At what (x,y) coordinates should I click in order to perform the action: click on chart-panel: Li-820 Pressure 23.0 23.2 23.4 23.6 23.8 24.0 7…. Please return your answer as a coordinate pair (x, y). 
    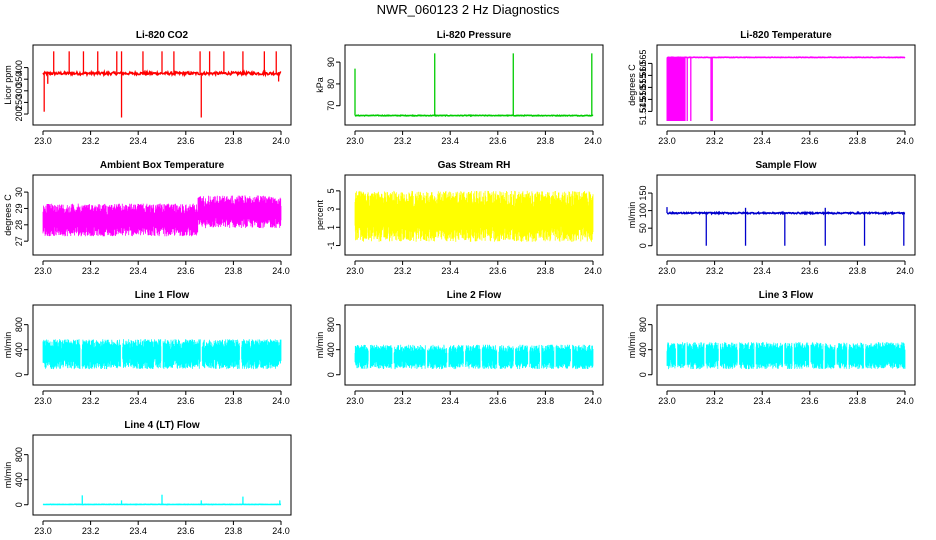
    Looking at the image, I should click on (459, 88).